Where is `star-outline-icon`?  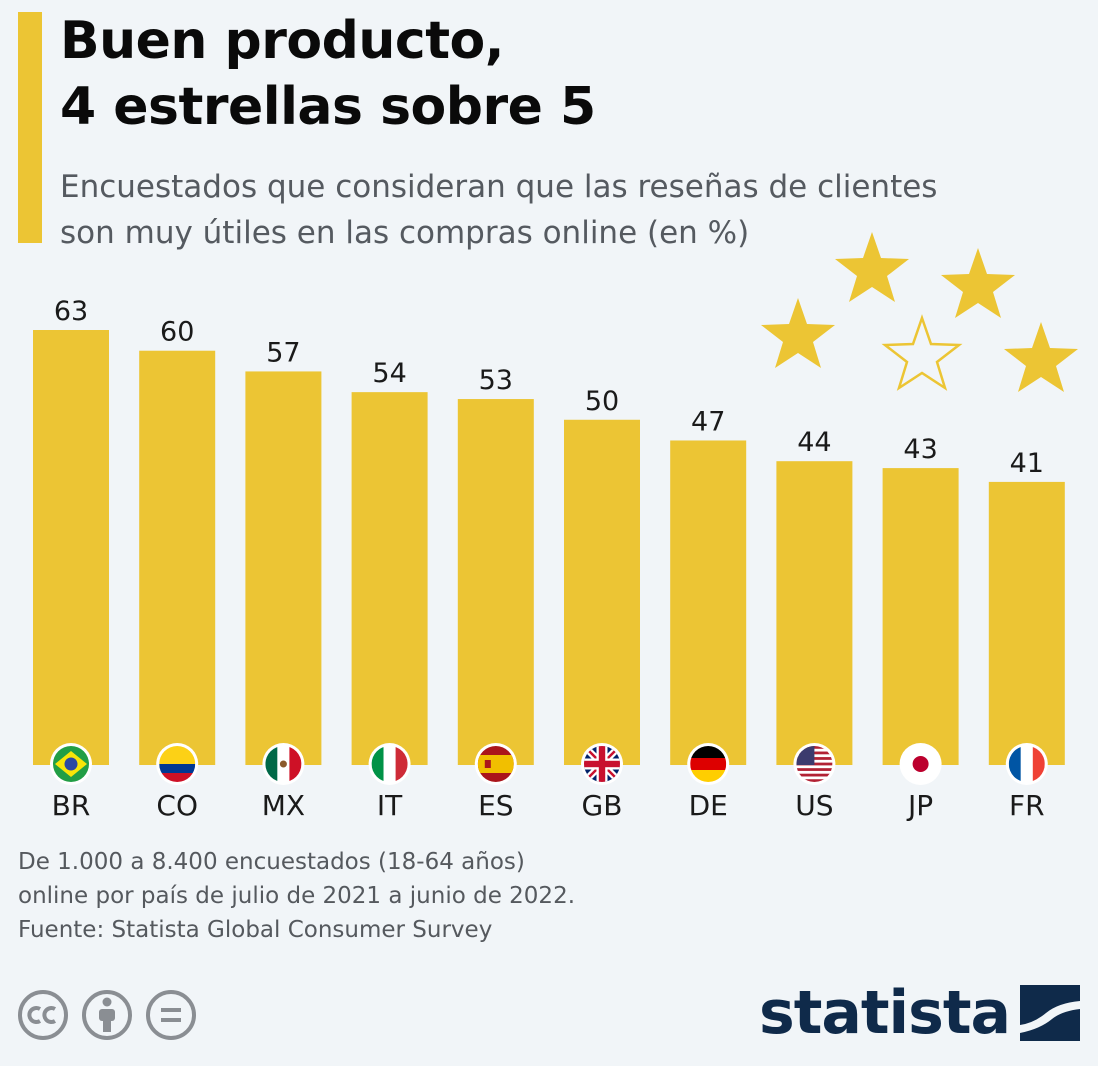 star-outline-icon is located at coordinates (922, 352).